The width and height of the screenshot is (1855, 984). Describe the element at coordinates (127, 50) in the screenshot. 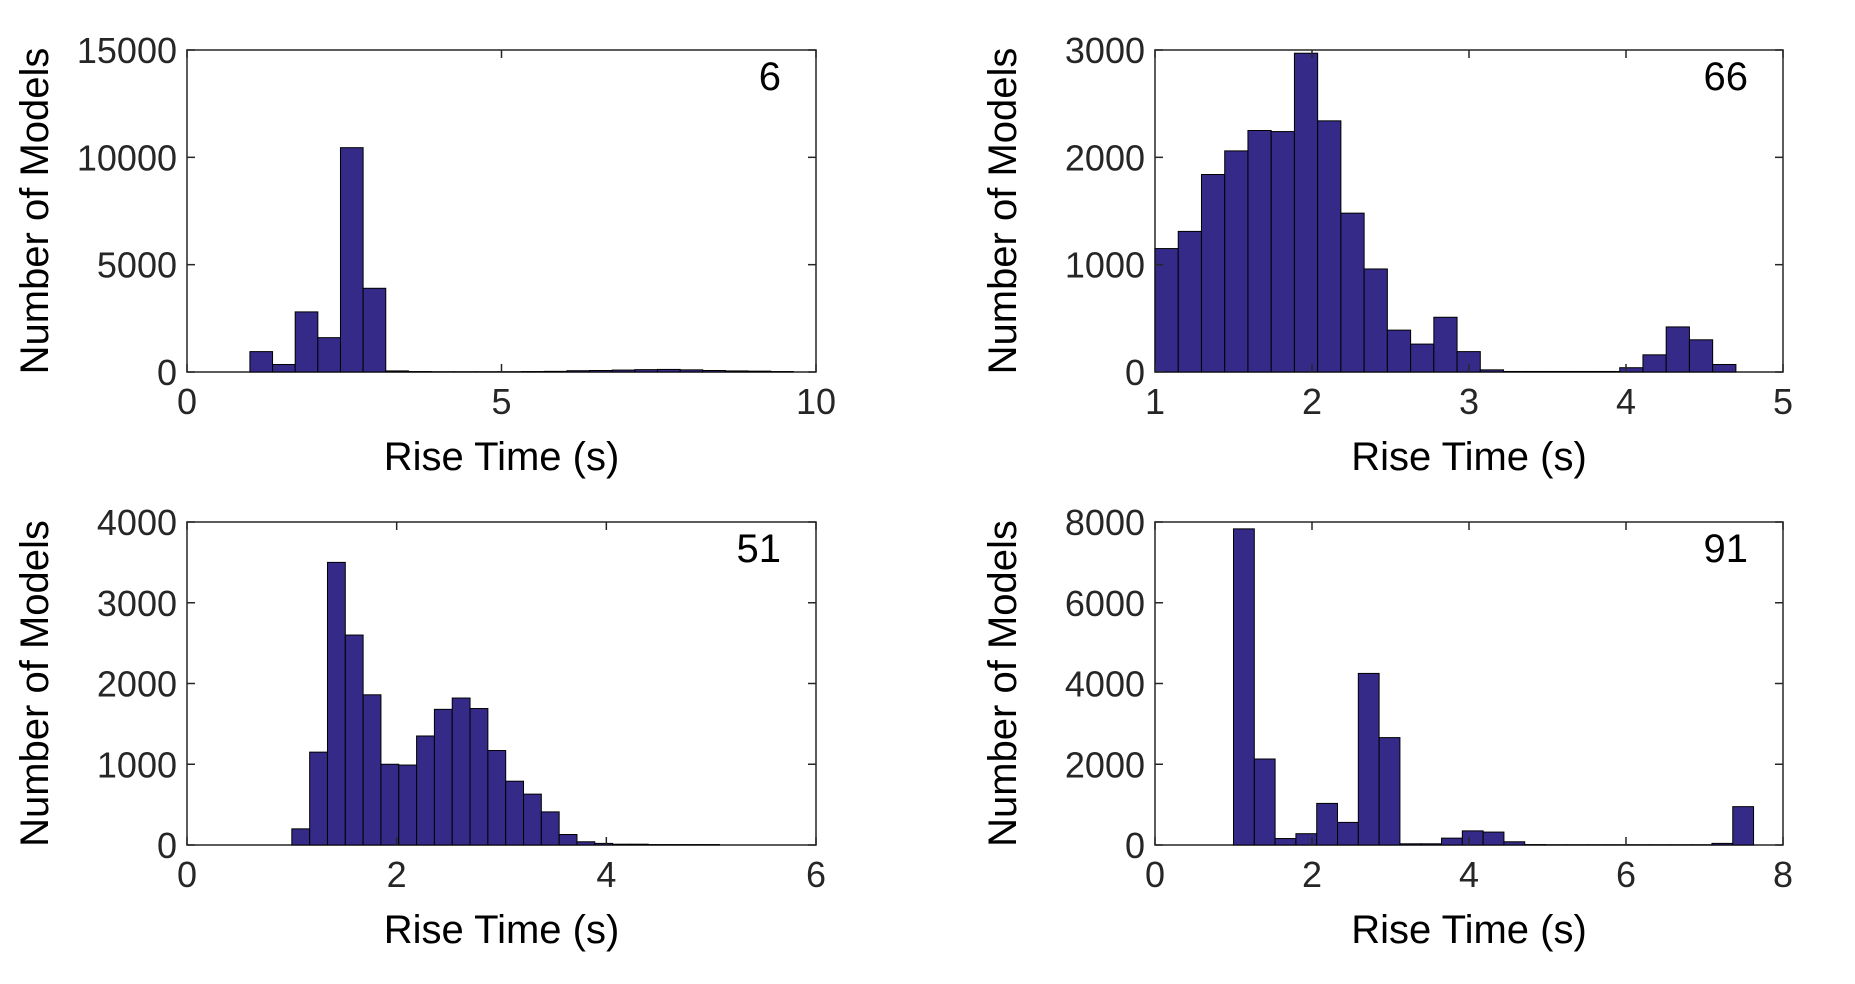

I see `y-tick-label: 15000` at that location.